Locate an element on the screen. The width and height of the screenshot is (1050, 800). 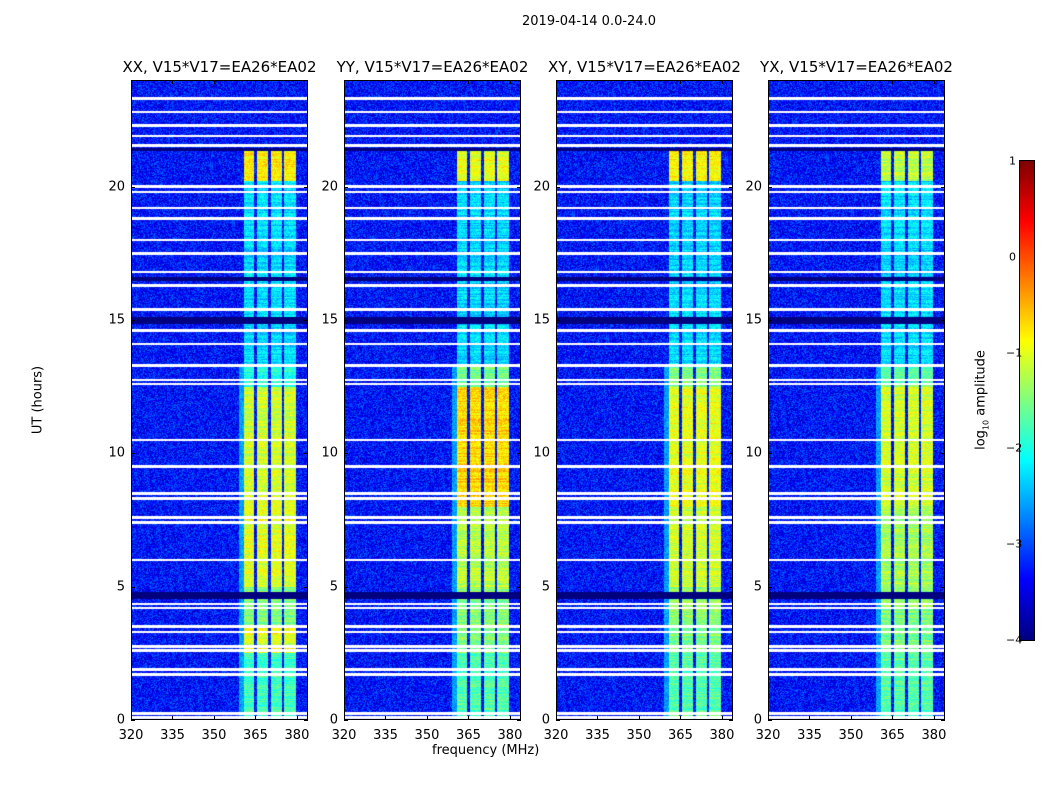
colorbar-gradient is located at coordinates (1027, 400).